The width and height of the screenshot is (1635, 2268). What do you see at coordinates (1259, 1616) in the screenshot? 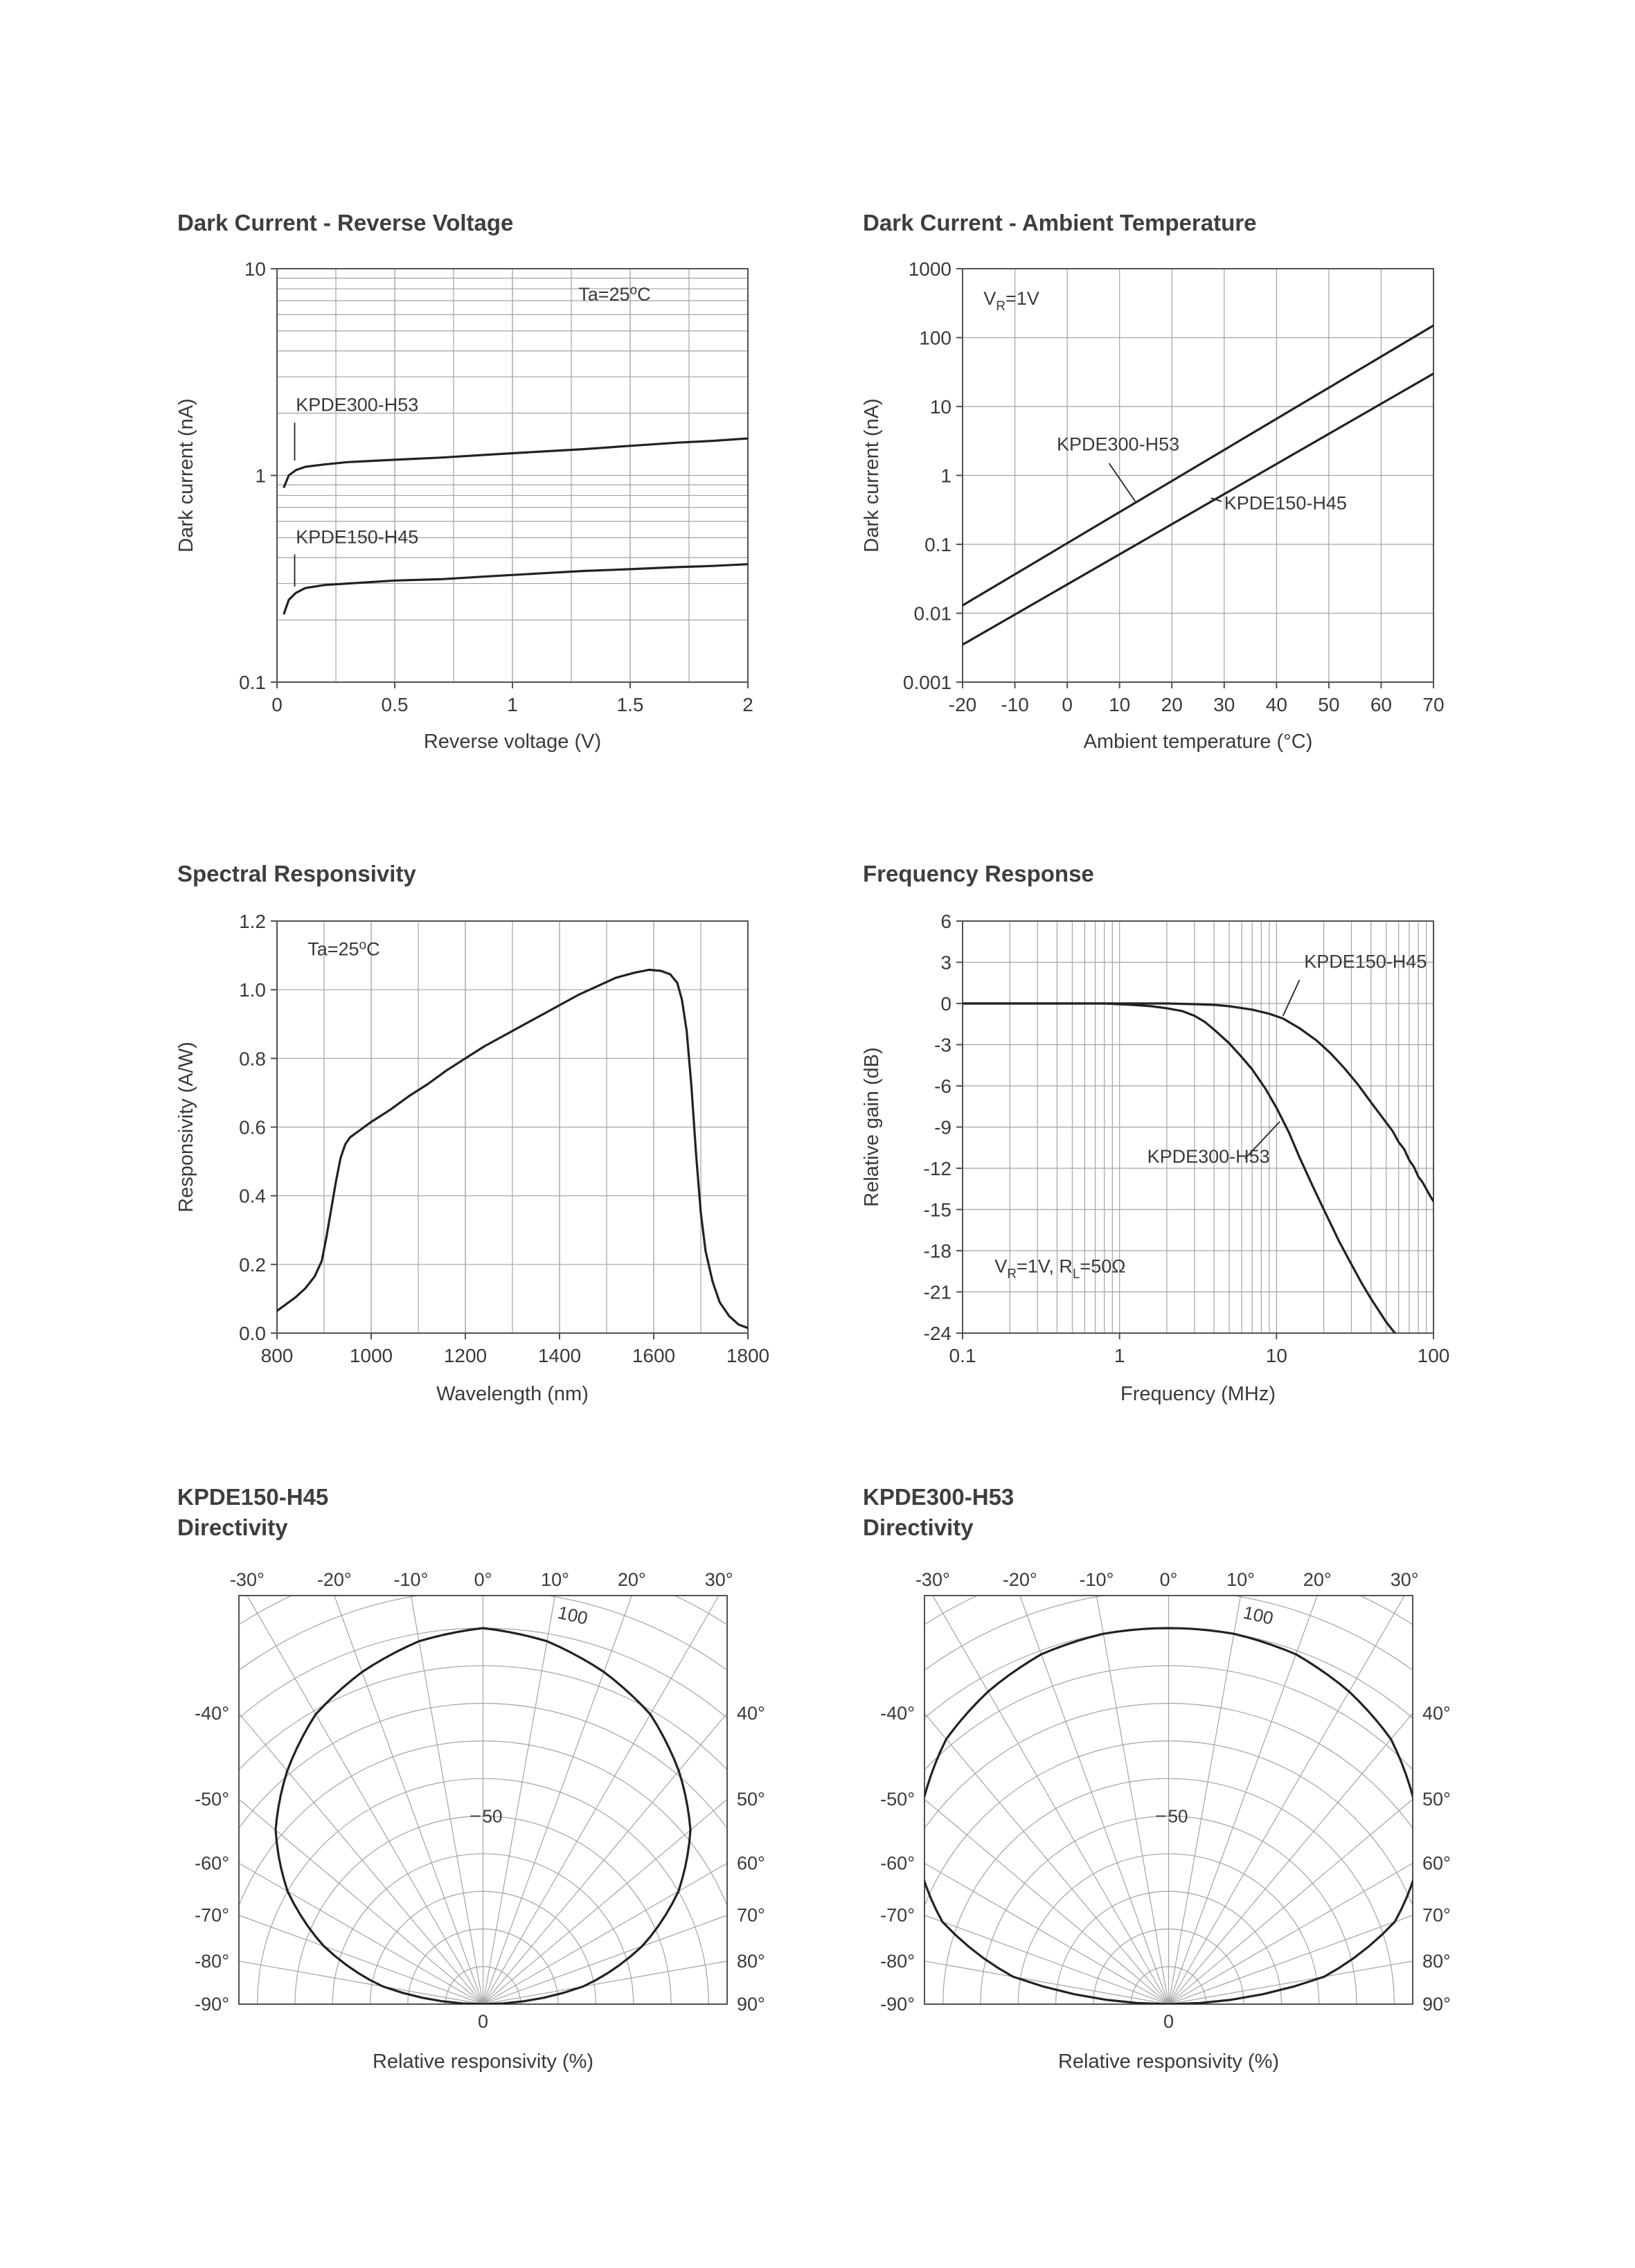
I see `r100-label: 100` at bounding box center [1259, 1616].